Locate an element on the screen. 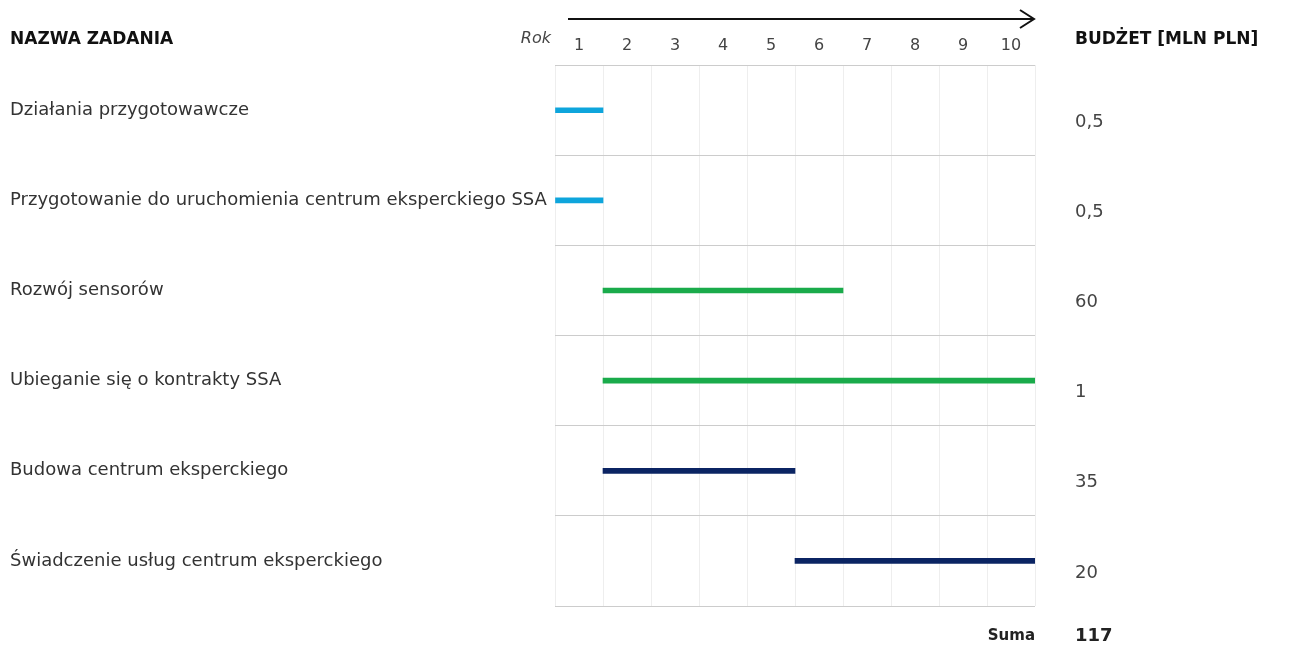 The width and height of the screenshot is (1293, 664). text: 60 is located at coordinates (1086, 301).